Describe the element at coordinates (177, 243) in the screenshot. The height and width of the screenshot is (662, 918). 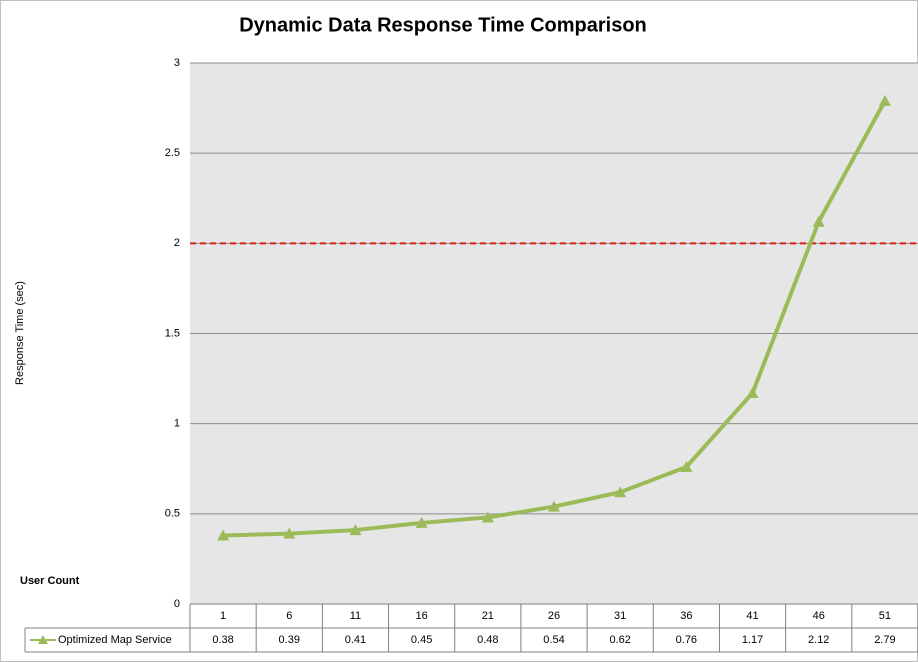
I see `y-tick-label: 2` at that location.